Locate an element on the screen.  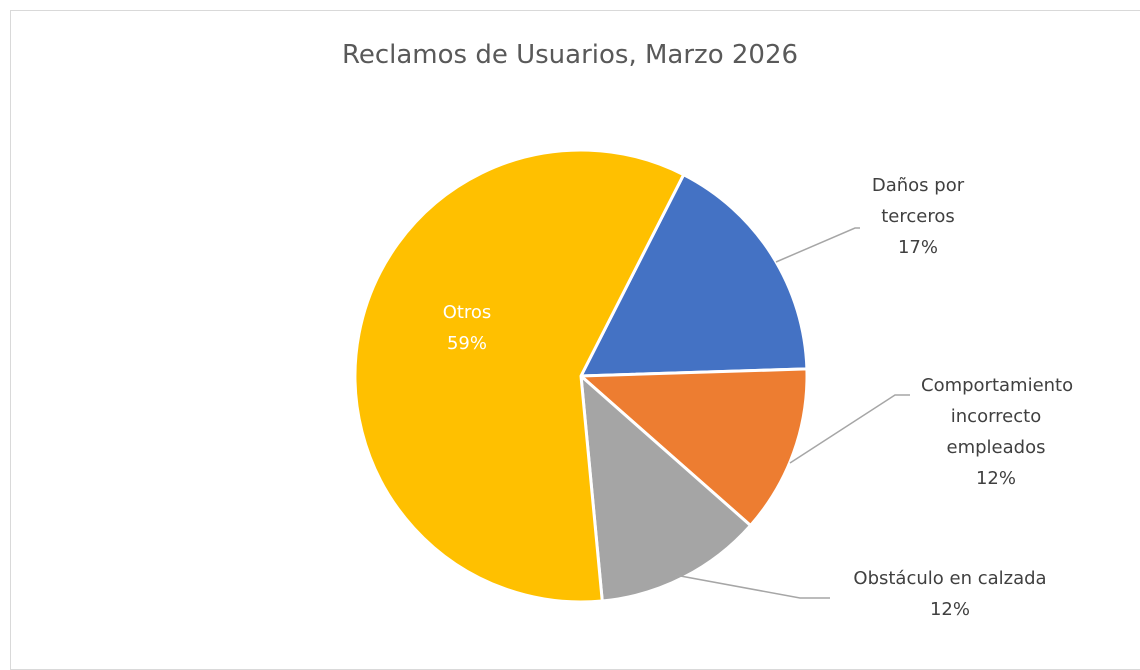
category-label: Daños por terceros is located at coordinates (918, 201).